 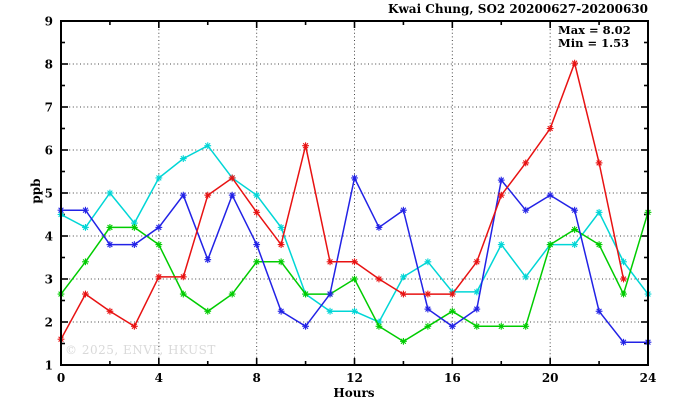 I want to click on y-tick-labels: 1 2 3 4 5 6 7 8 9, so click(x=49, y=194).